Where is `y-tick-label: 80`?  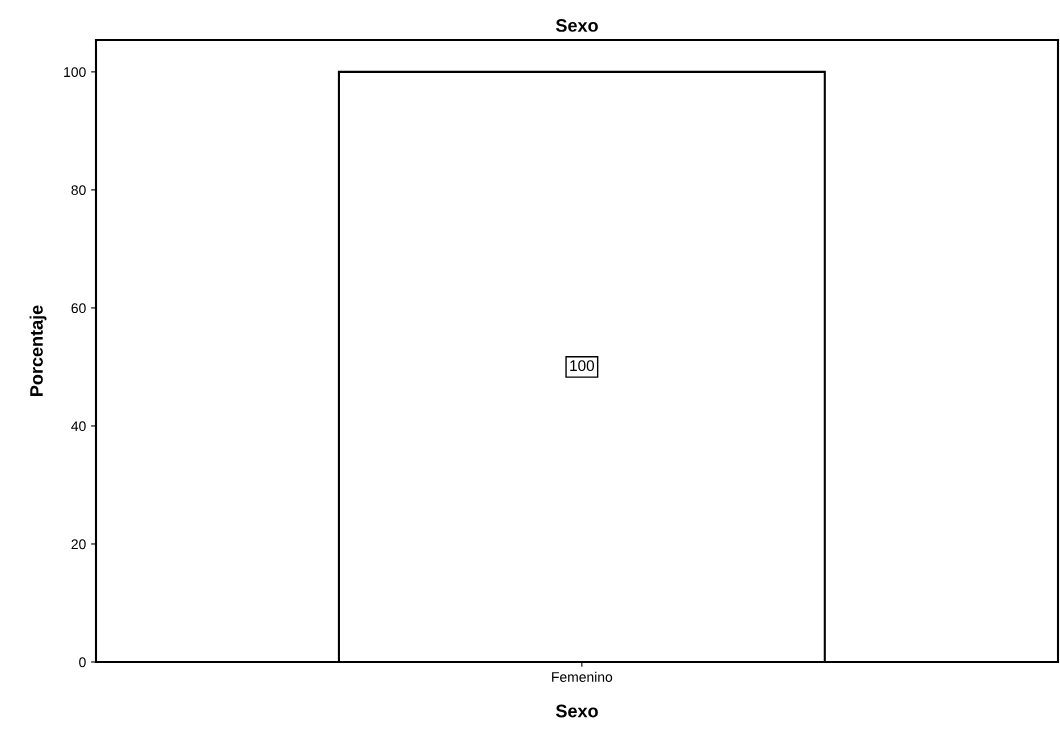 y-tick-label: 80 is located at coordinates (78, 190).